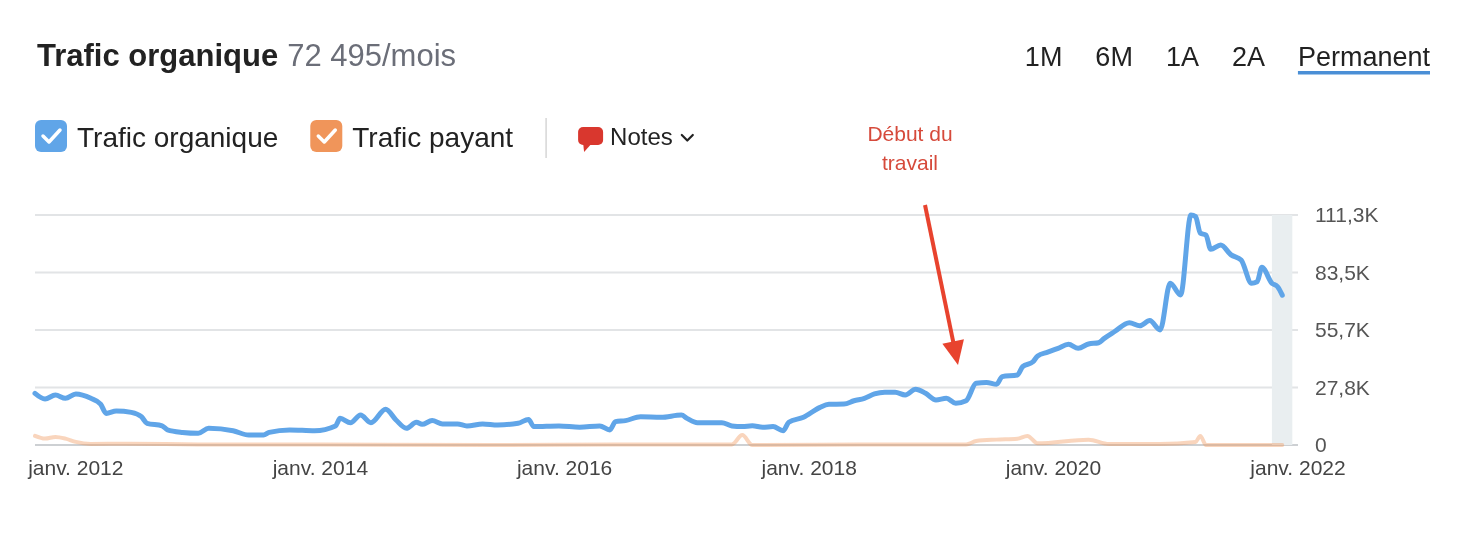 The height and width of the screenshot is (544, 1458). Describe the element at coordinates (564, 467) in the screenshot. I see `x-tick-label: janv. 2016` at that location.